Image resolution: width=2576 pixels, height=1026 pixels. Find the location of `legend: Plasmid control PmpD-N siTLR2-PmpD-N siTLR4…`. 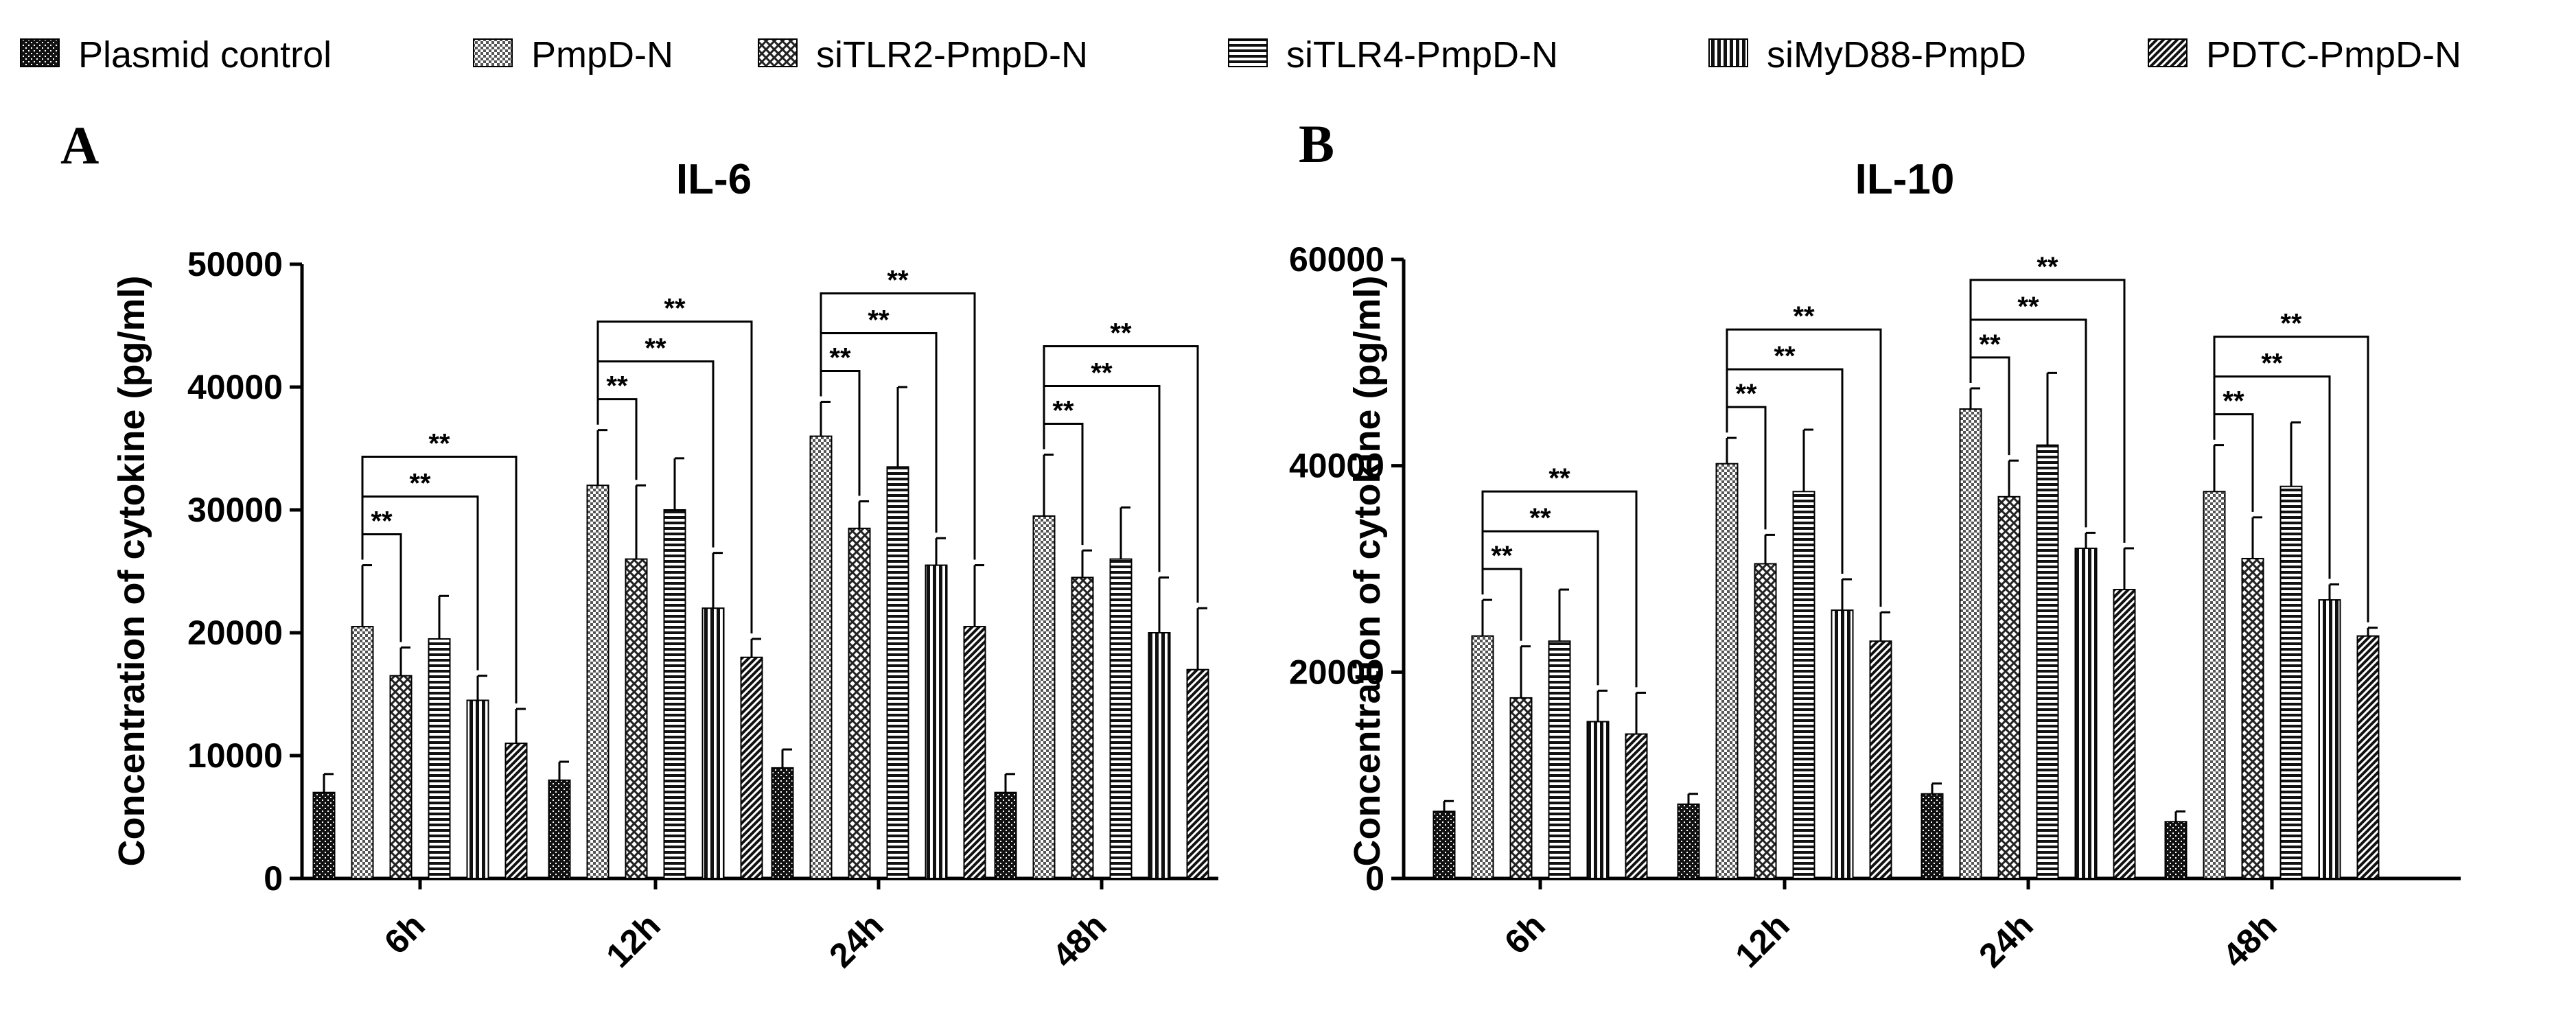

legend: Plasmid control PmpD-N siTLR2-PmpD-N siTLR4… is located at coordinates (1240, 54).